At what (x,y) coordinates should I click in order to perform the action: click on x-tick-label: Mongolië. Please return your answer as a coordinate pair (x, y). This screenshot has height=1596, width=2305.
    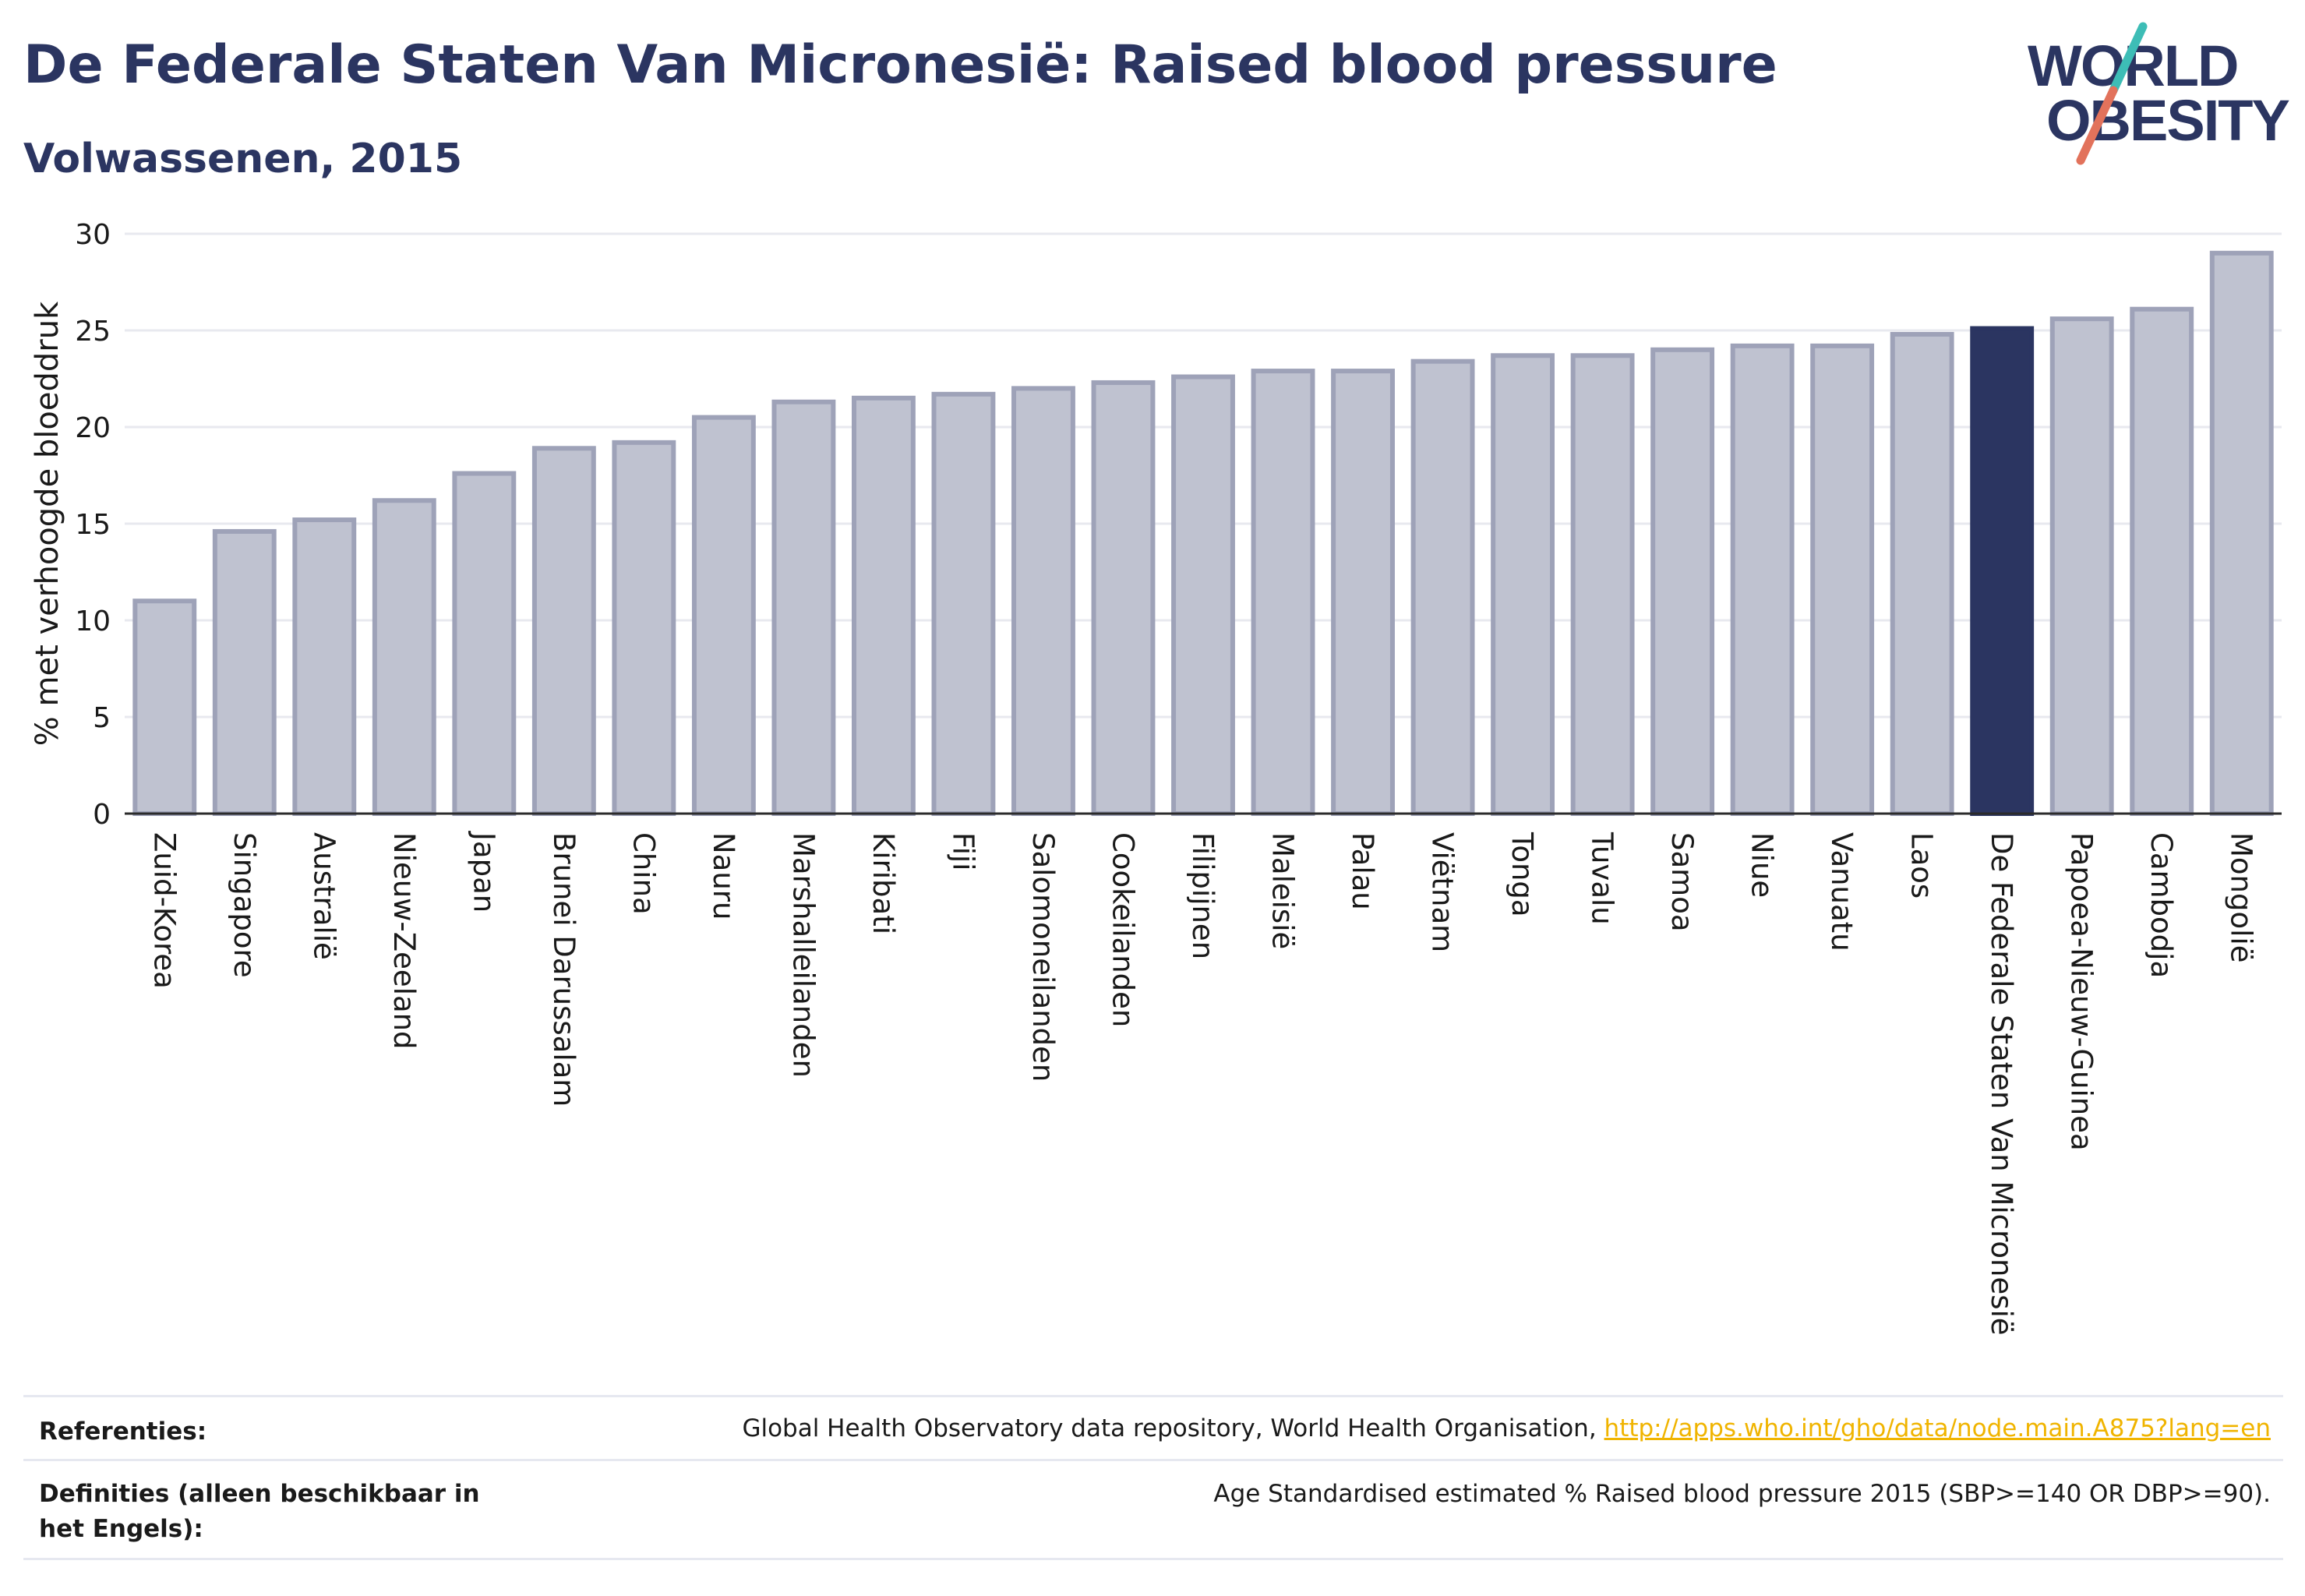
    Looking at the image, I should click on (2241, 897).